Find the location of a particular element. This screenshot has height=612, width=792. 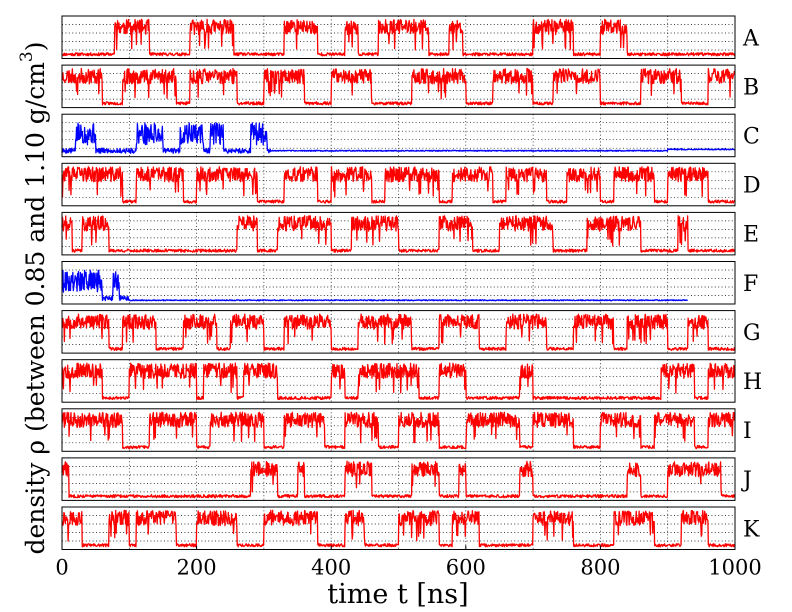

y-axis-label-close: ) is located at coordinates (35, 46).